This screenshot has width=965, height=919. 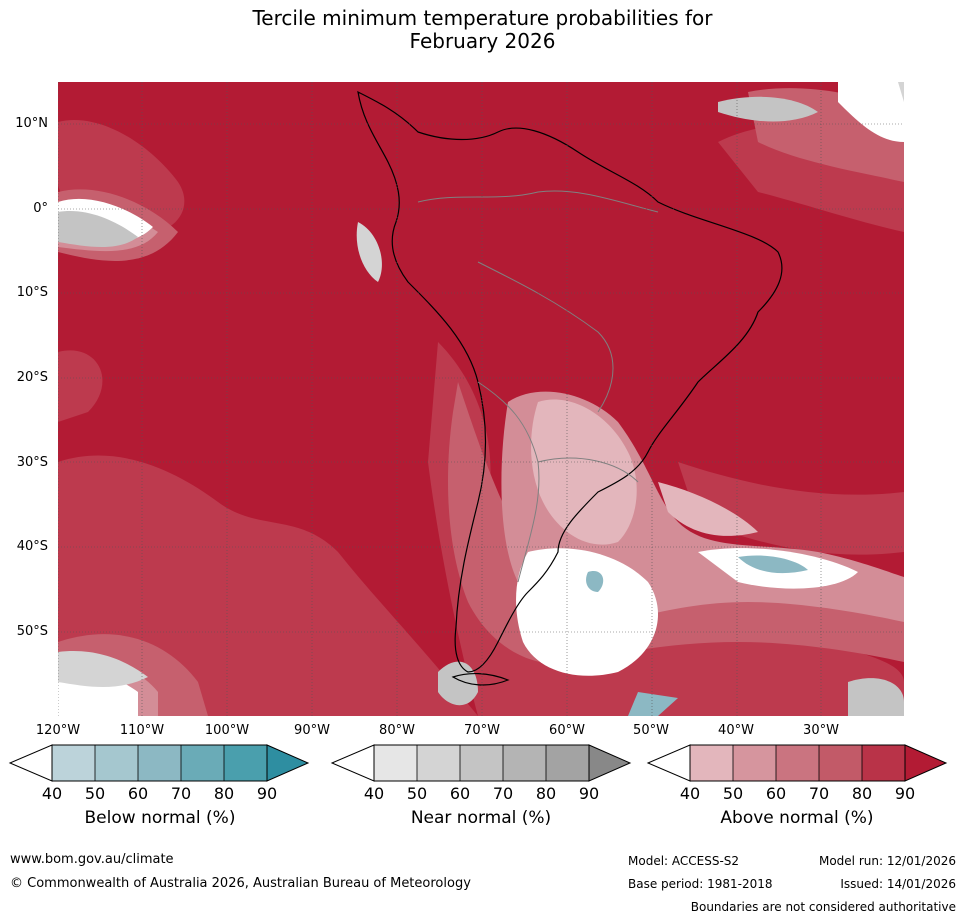 I want to click on below-low-arrow, so click(x=30, y=763).